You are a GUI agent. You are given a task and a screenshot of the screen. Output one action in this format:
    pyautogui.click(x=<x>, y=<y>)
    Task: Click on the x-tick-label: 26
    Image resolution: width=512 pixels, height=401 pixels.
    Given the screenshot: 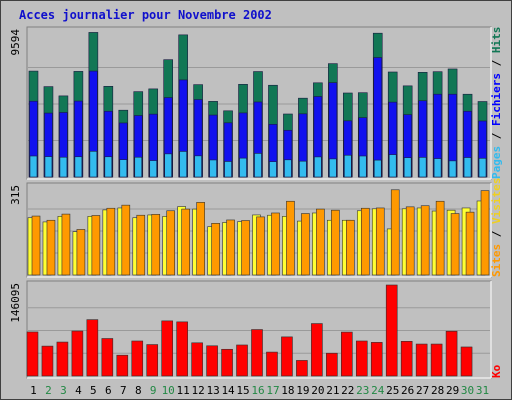 What is the action you would take?
    pyautogui.click(x=407, y=390)
    